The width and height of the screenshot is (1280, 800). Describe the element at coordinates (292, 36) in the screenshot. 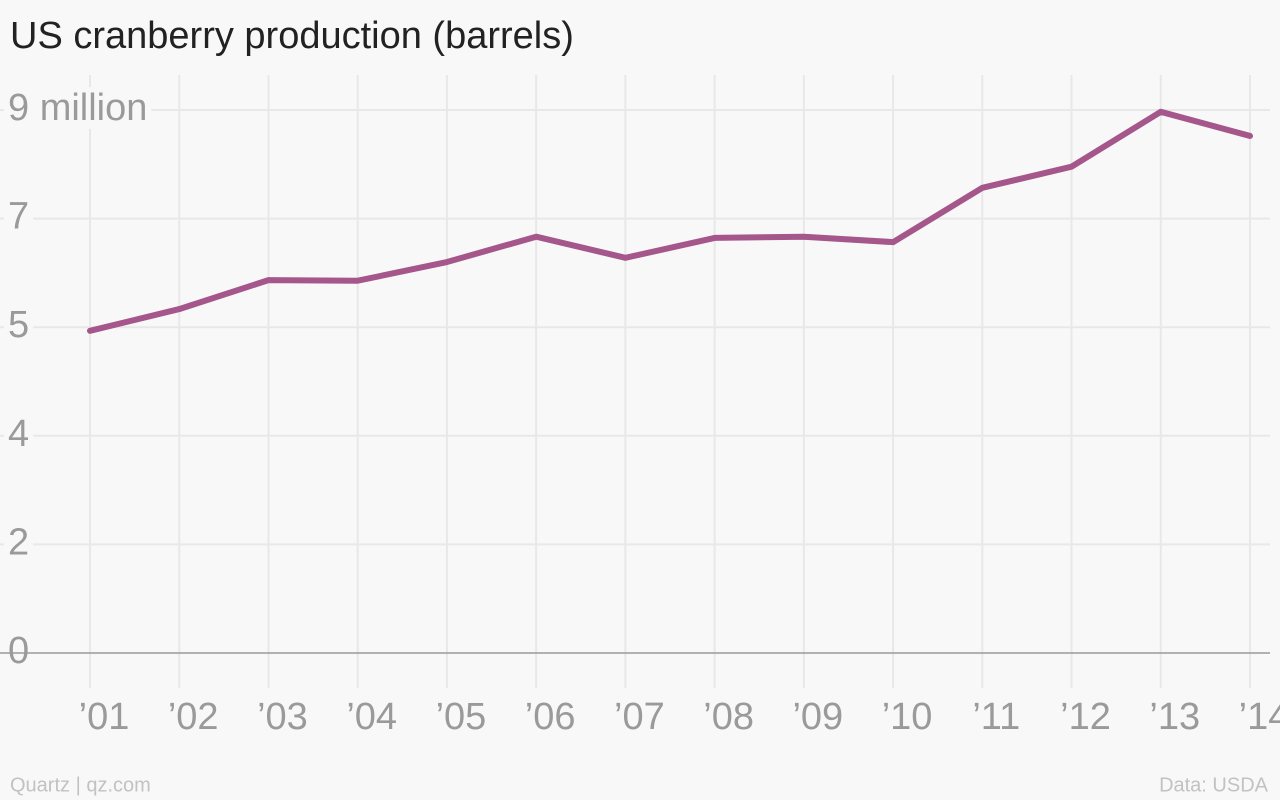

I see `chart-title: US cranberry production (barrels)` at that location.